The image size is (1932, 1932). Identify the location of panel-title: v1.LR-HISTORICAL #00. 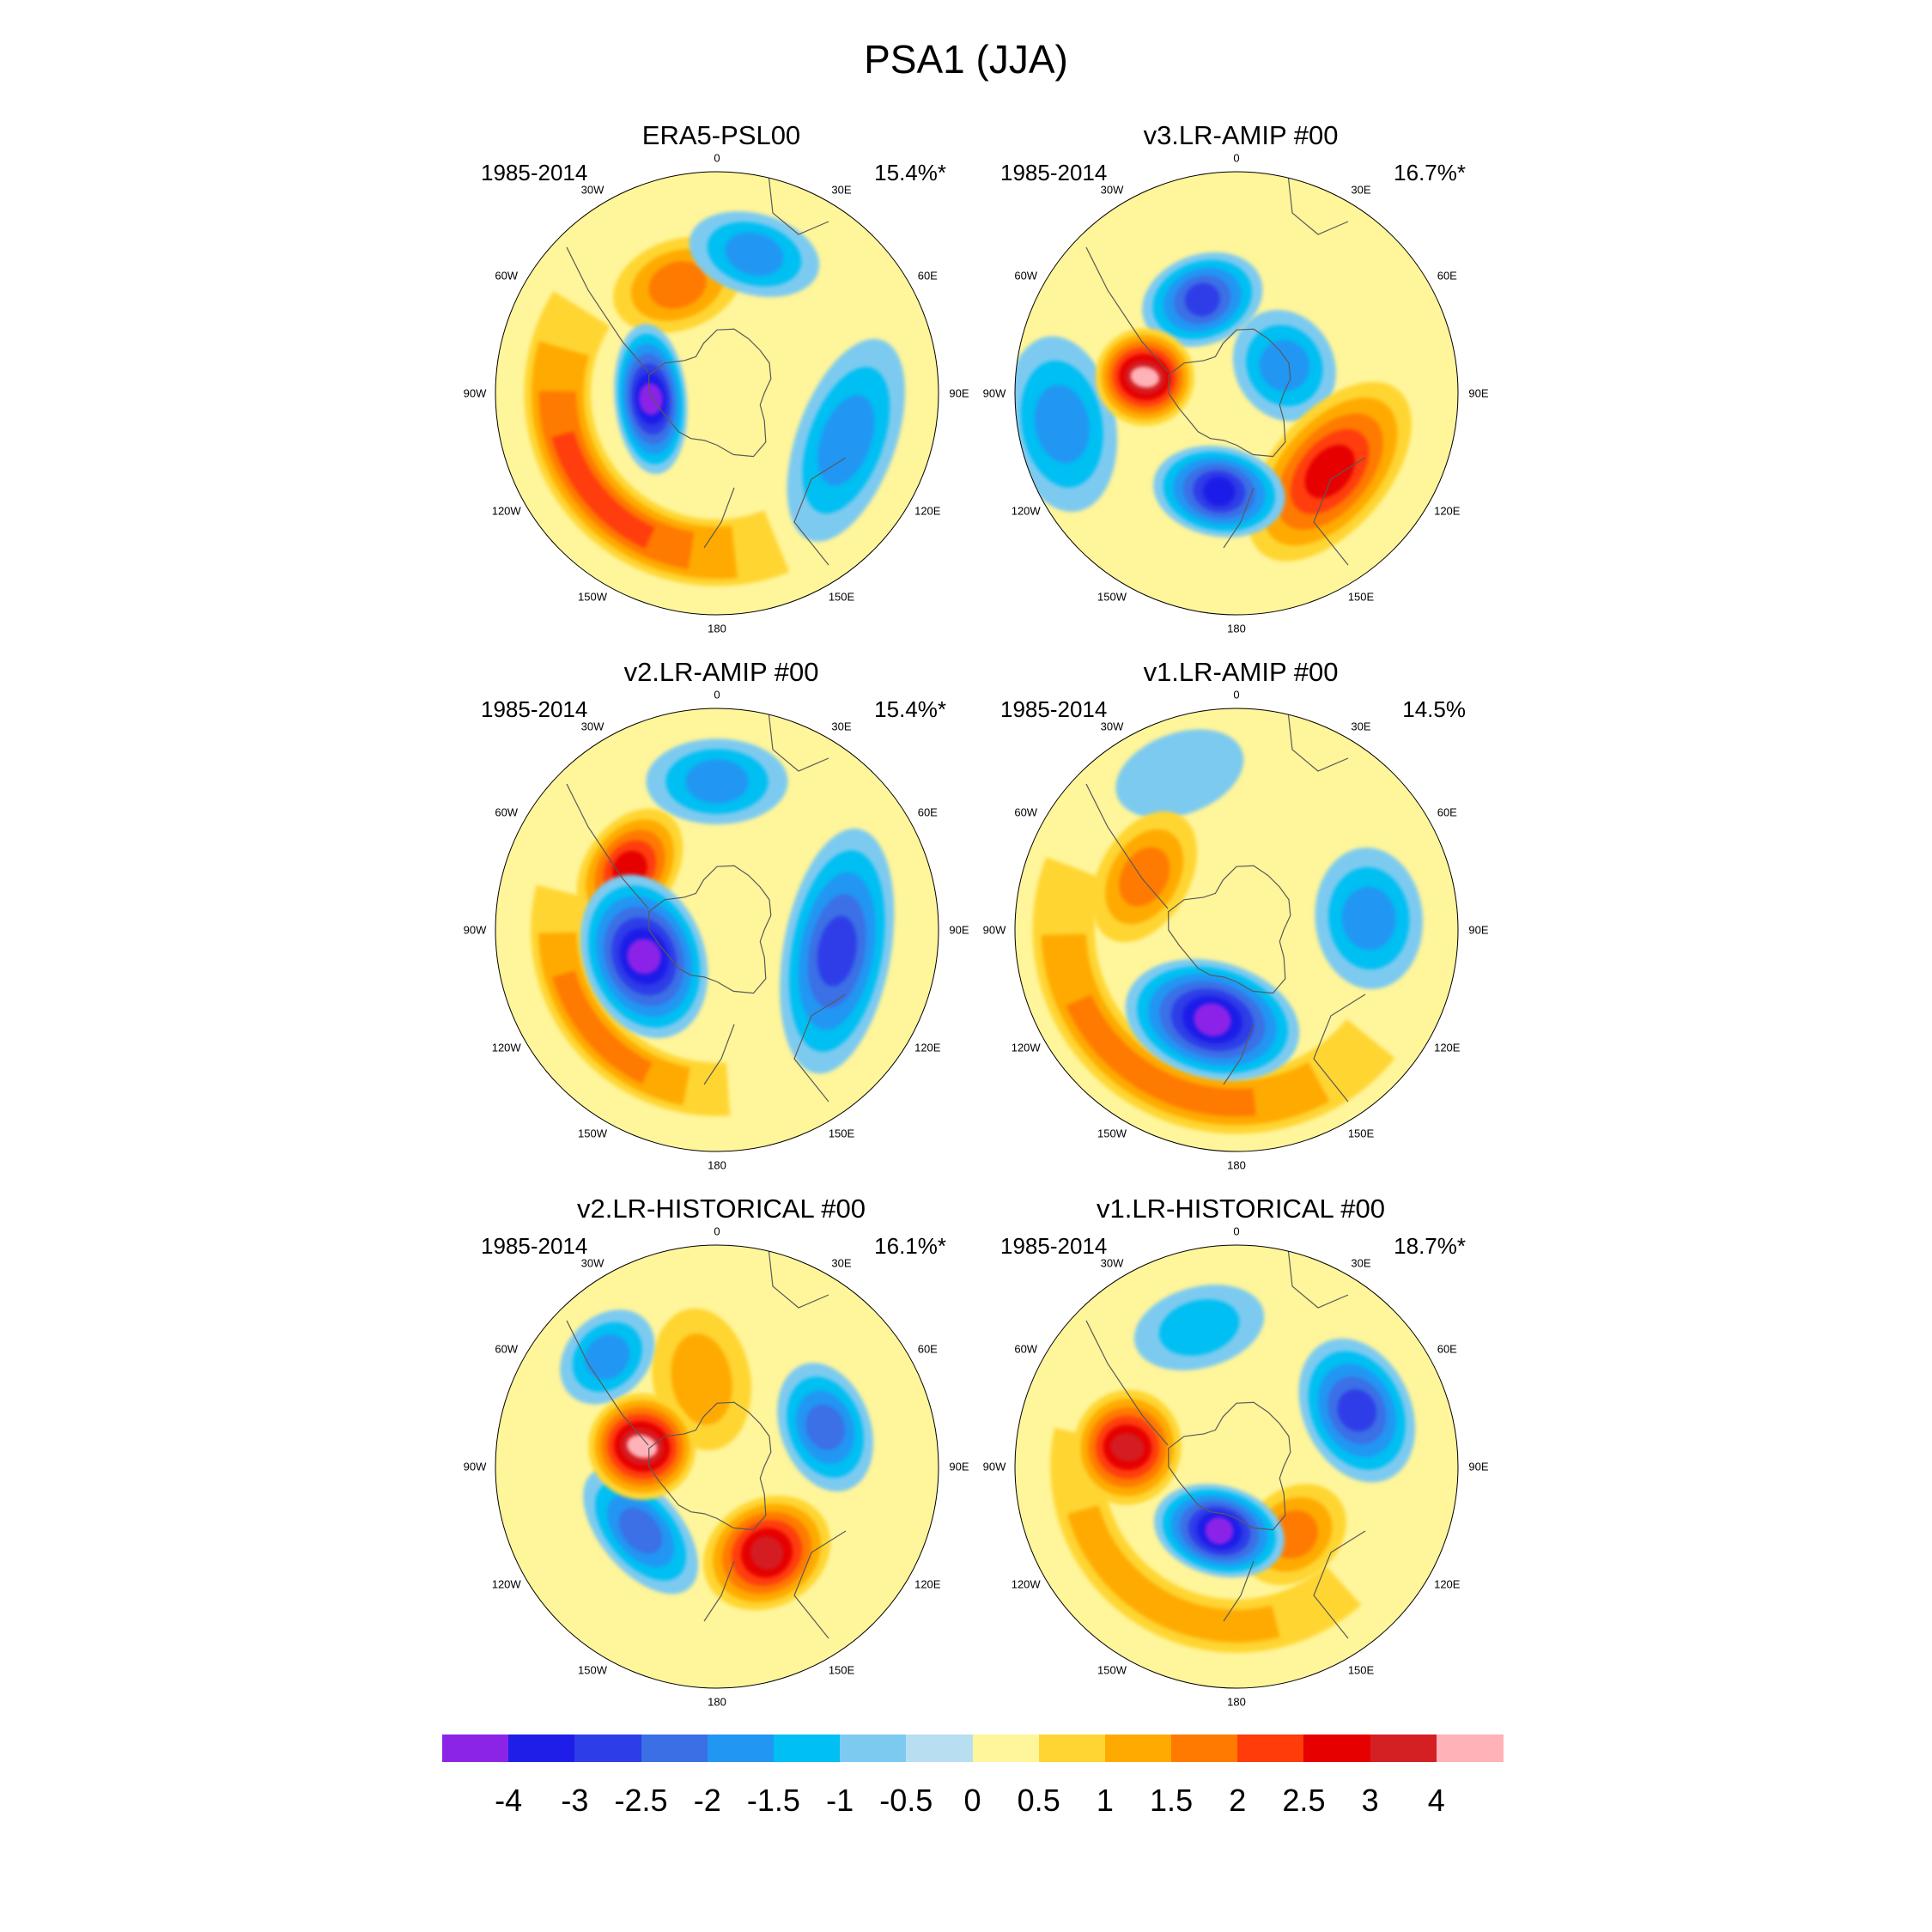
(1241, 1209).